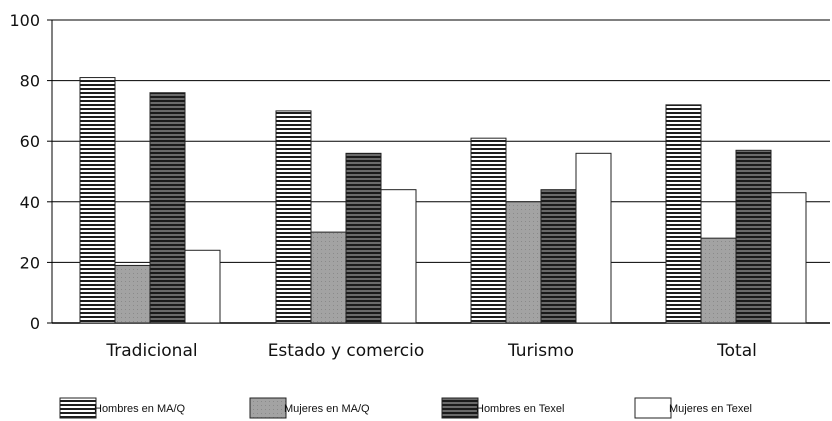 This screenshot has width=832, height=421. Describe the element at coordinates (30, 202) in the screenshot. I see `y-tick-label: 40` at that location.